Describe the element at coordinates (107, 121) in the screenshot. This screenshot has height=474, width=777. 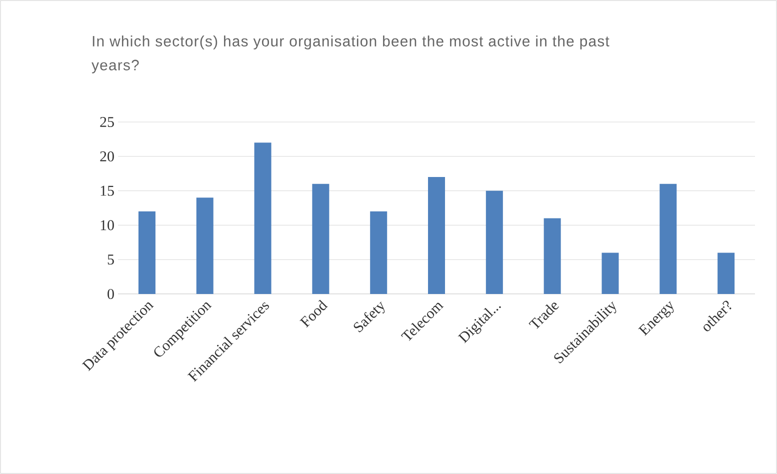
I see `y-tick-label: 25` at that location.